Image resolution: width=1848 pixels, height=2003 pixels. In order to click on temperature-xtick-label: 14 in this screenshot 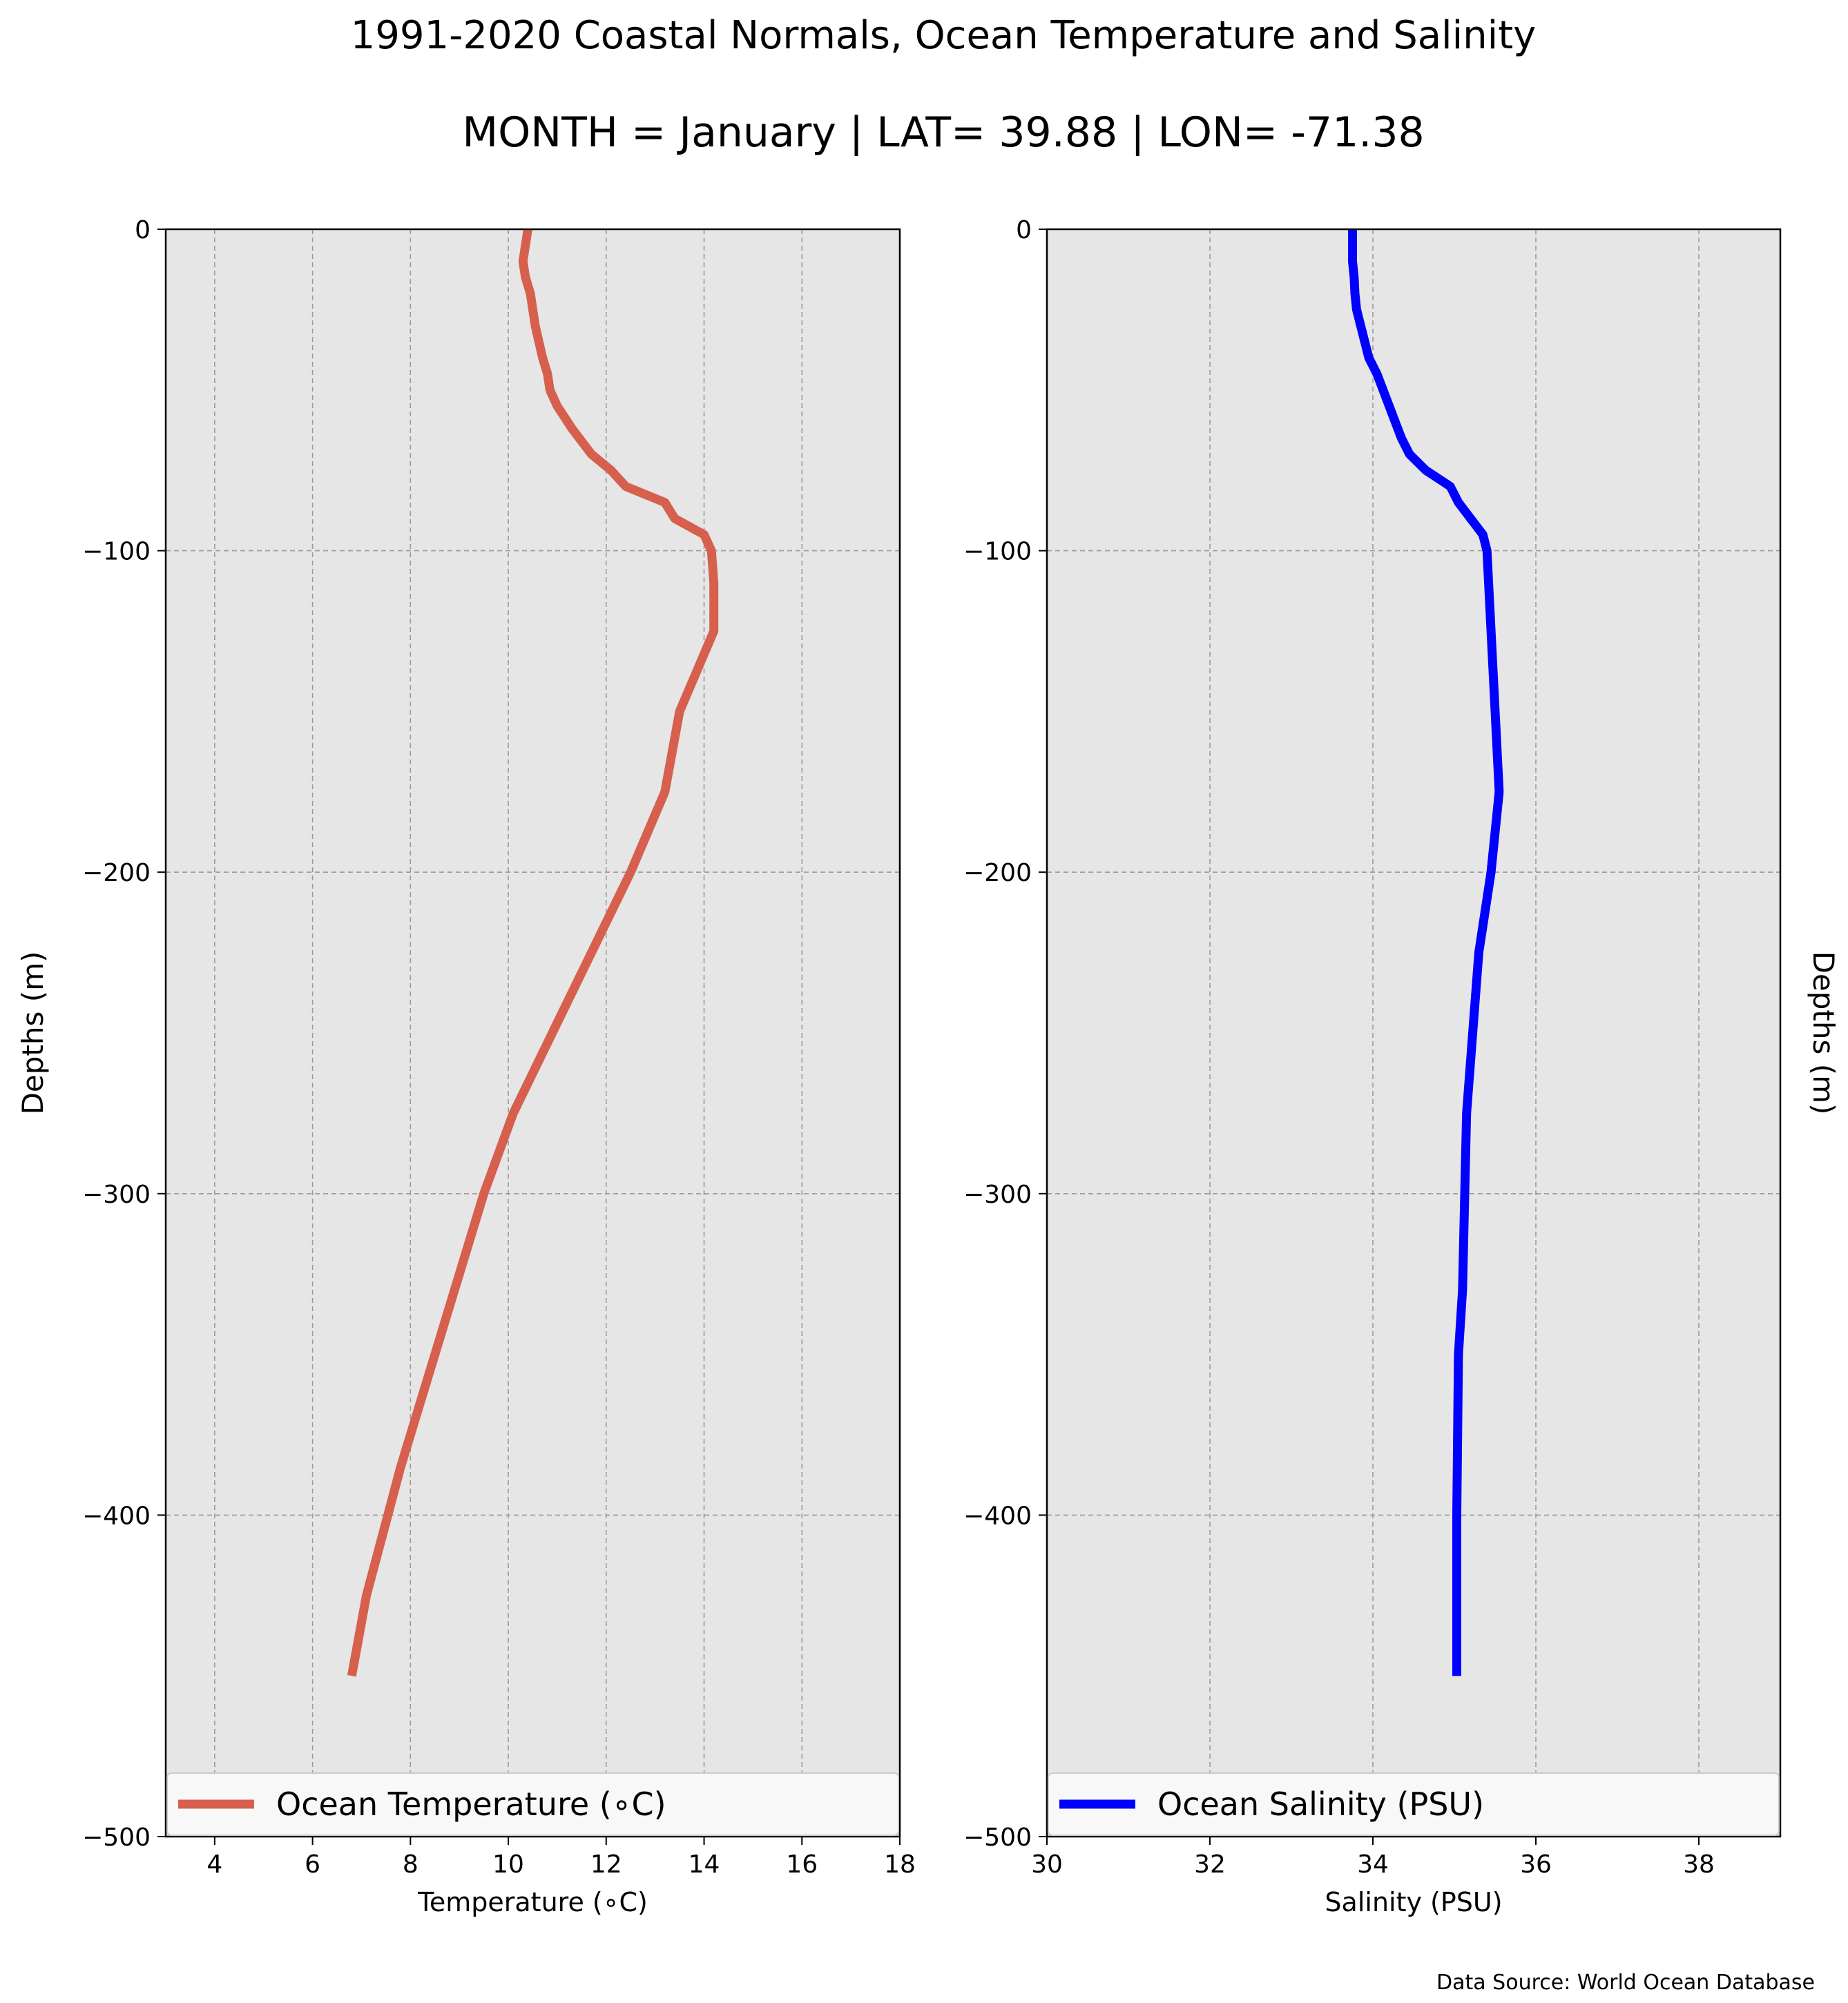, I will do `click(704, 1864)`.